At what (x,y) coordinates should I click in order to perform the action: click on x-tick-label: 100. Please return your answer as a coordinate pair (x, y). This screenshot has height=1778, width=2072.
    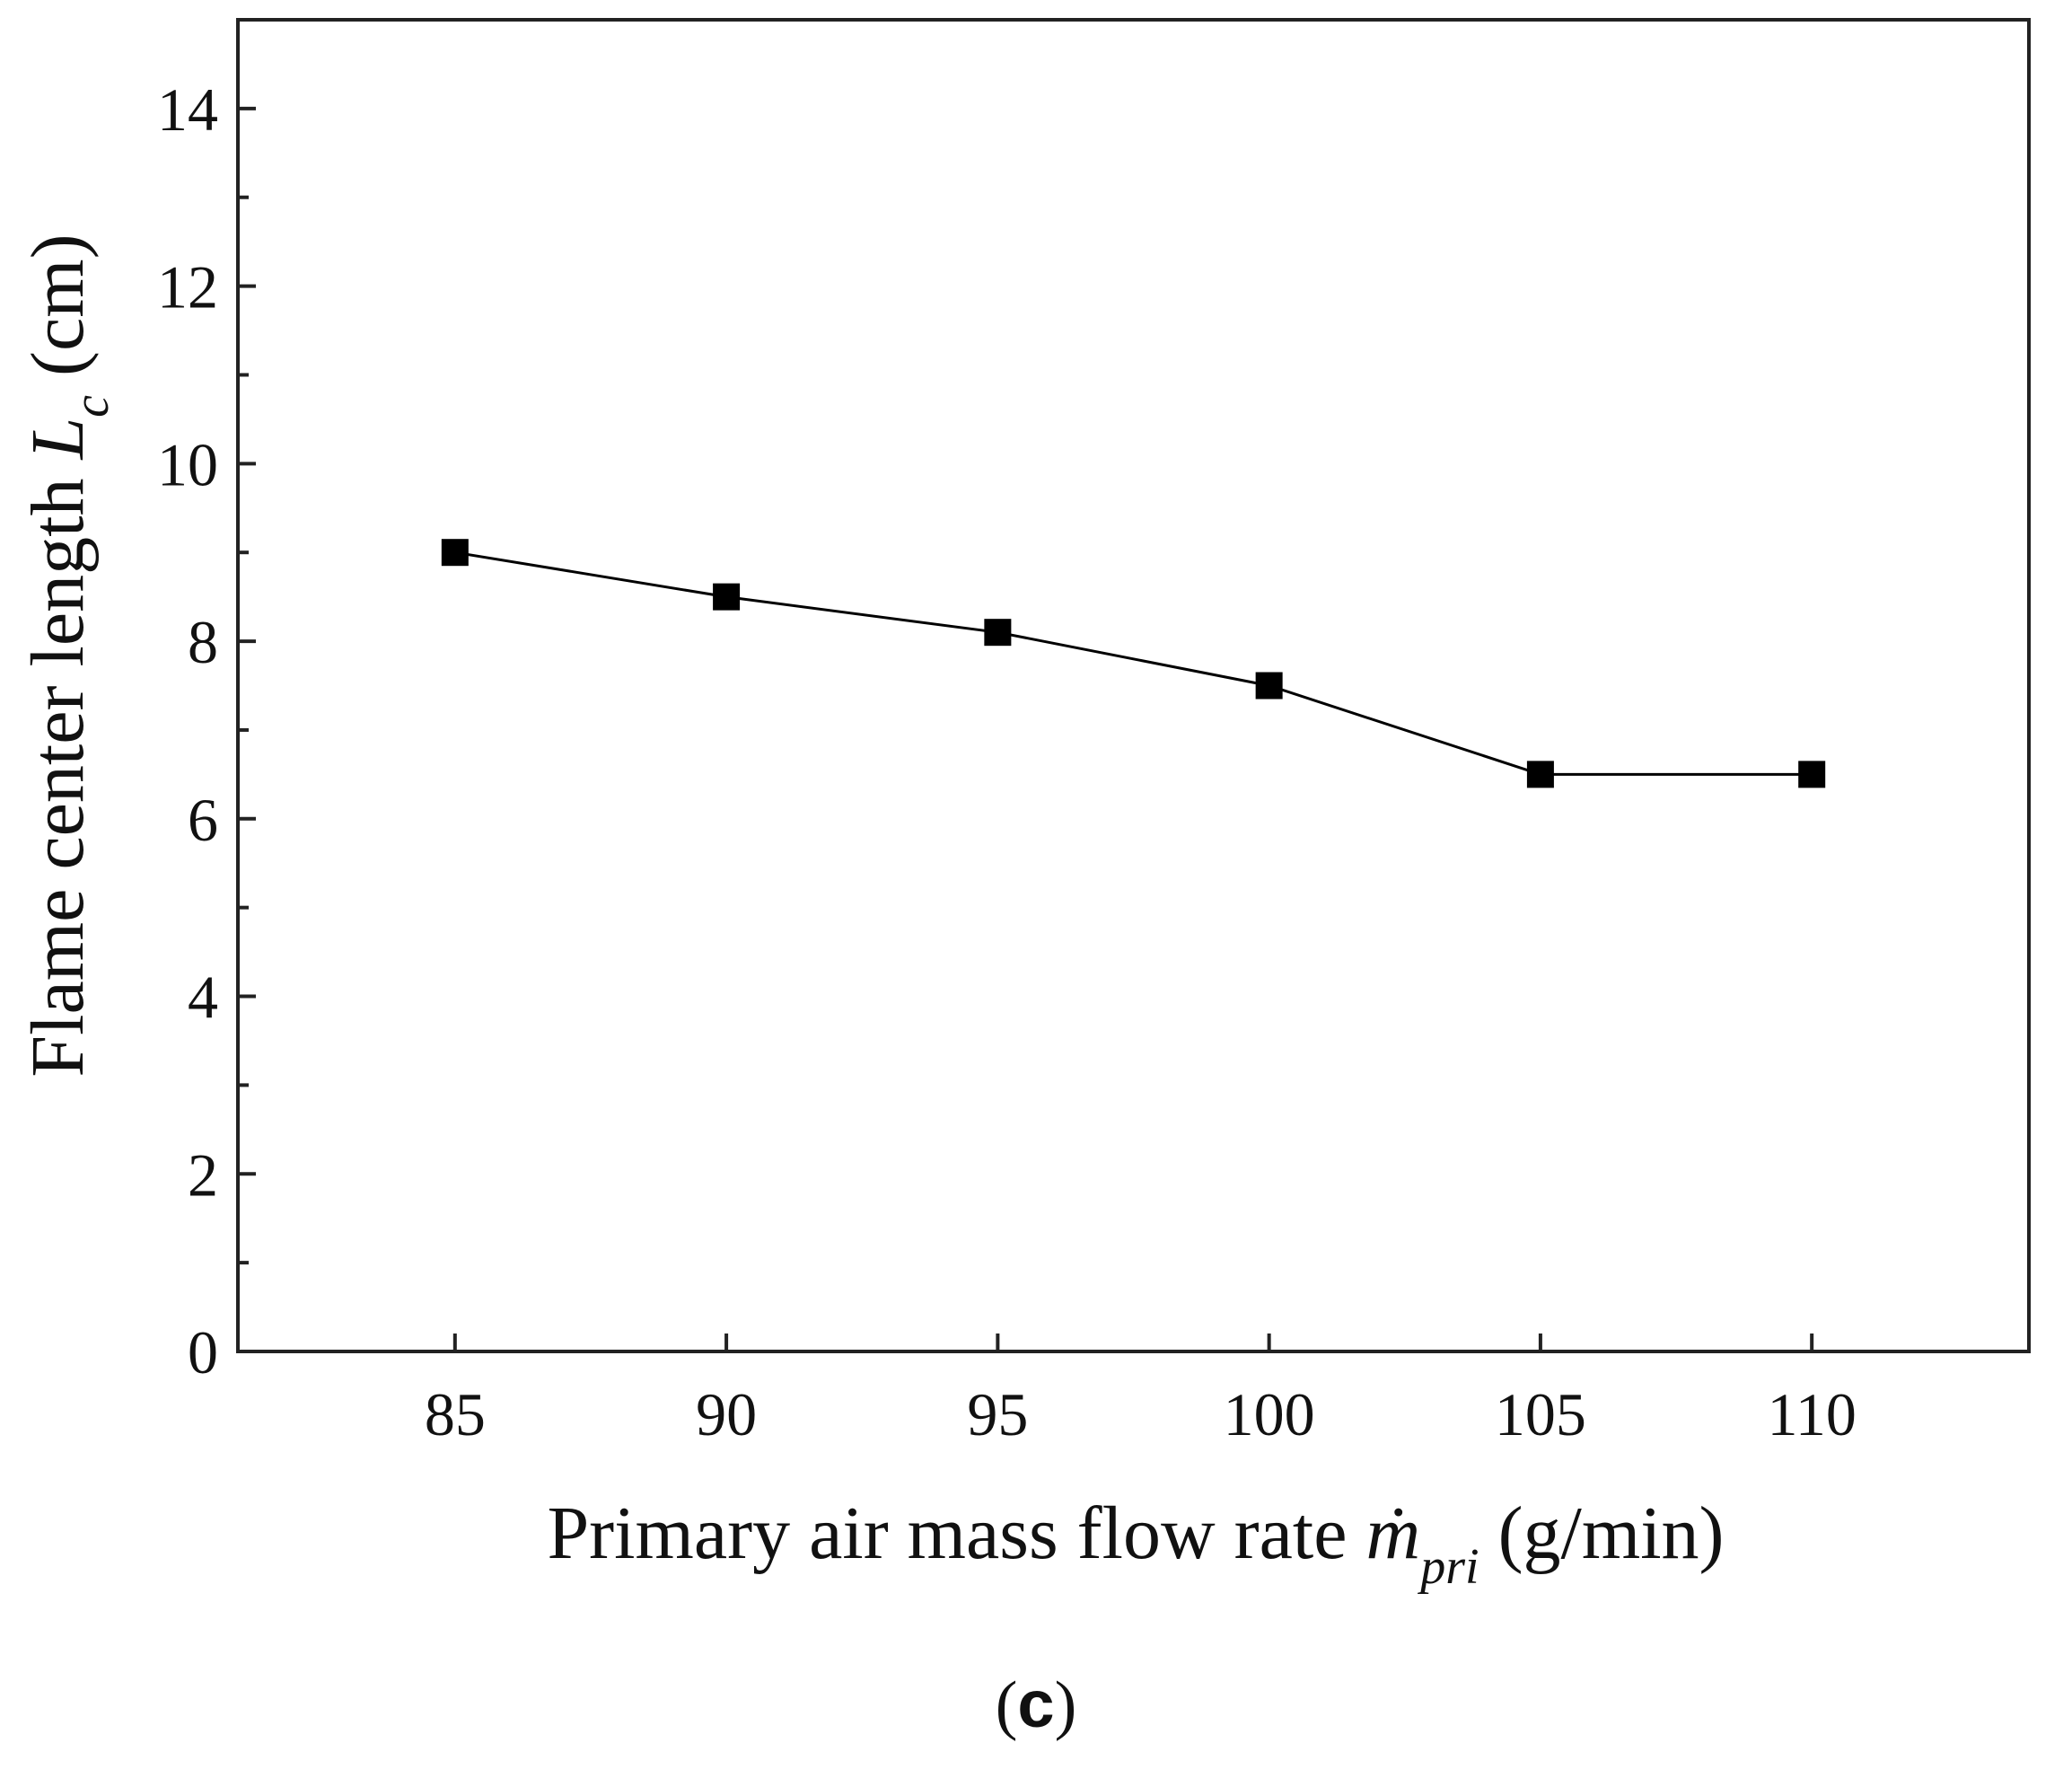
    Looking at the image, I should click on (1270, 1414).